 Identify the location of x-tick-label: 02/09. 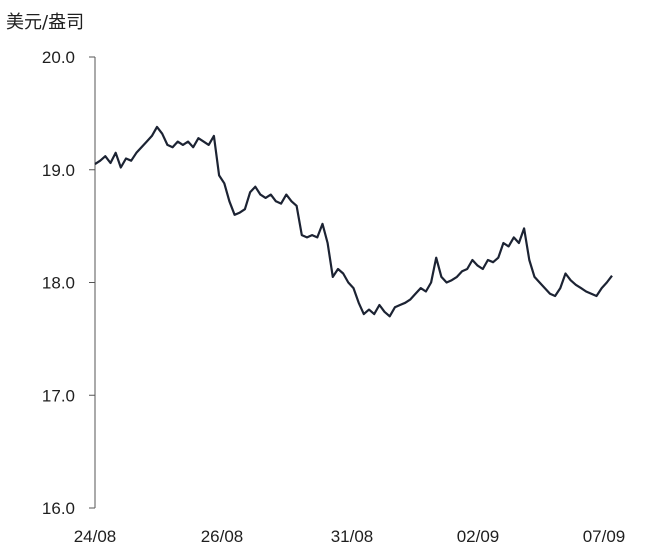
(478, 536).